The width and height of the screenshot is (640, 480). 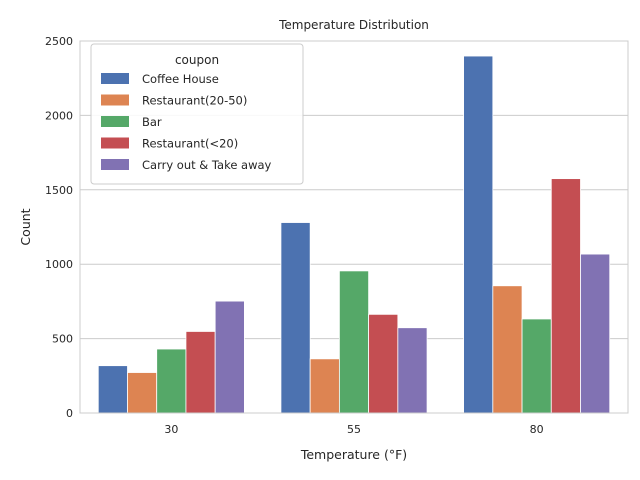 I want to click on x-tick-label: 55, so click(x=354, y=429).